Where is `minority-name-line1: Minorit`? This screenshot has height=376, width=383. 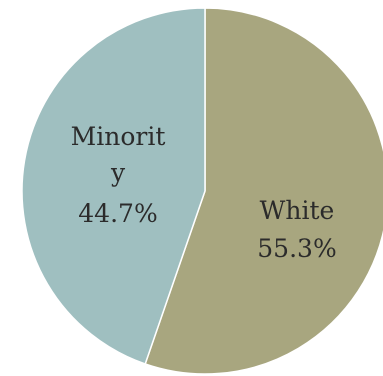
minority-name-line1: Minorit is located at coordinates (118, 136).